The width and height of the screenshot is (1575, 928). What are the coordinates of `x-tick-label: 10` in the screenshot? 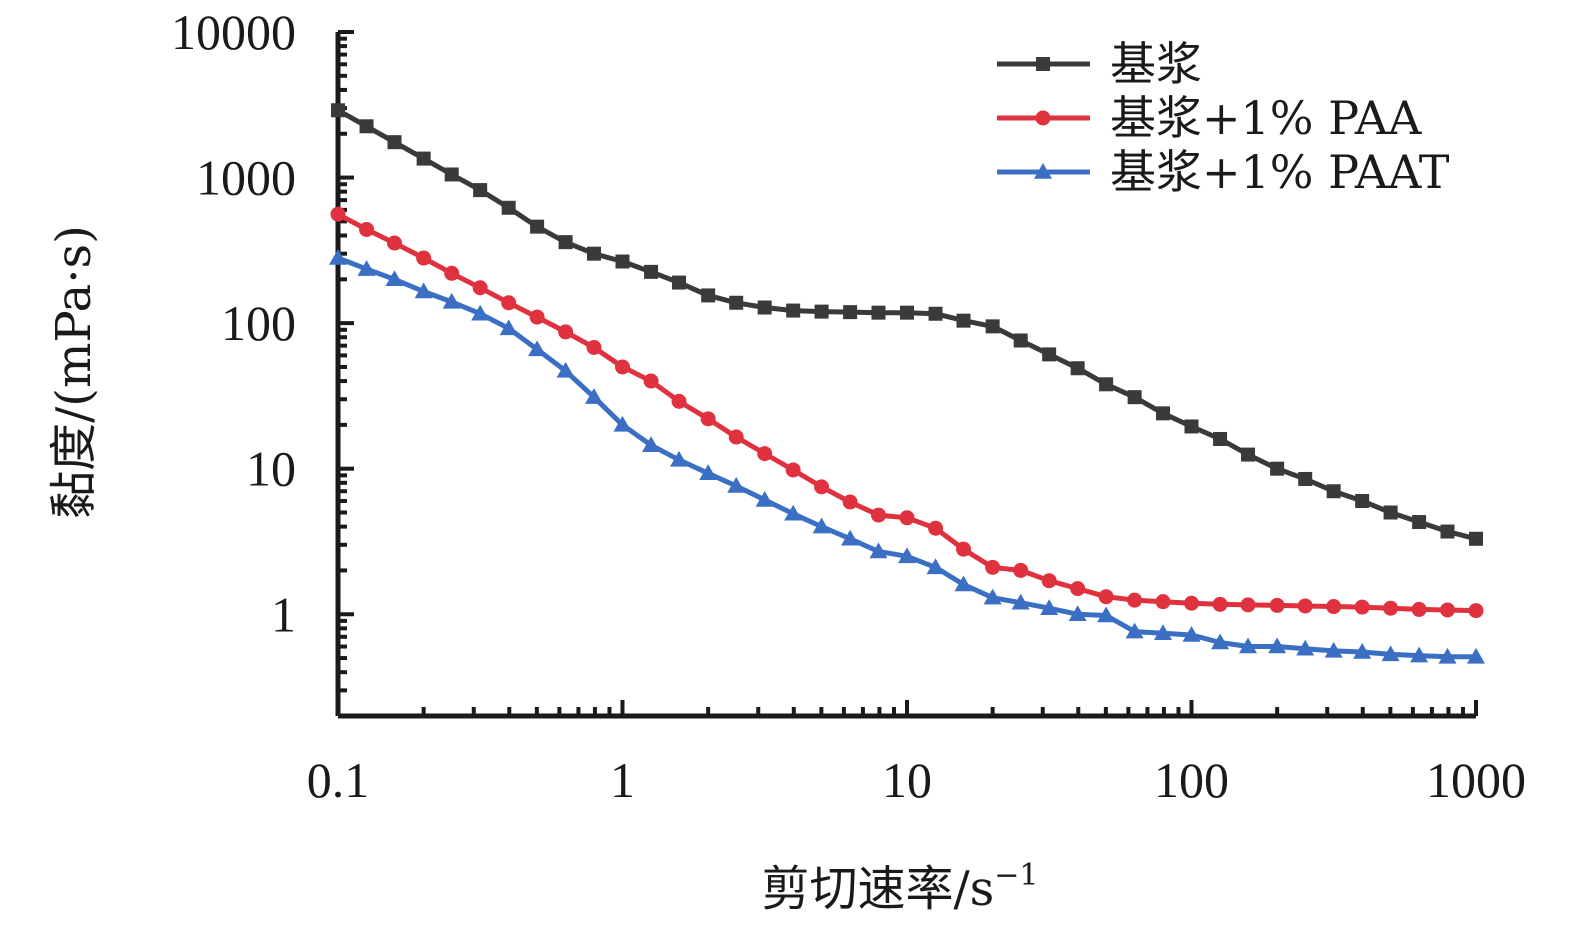 It's located at (907, 780).